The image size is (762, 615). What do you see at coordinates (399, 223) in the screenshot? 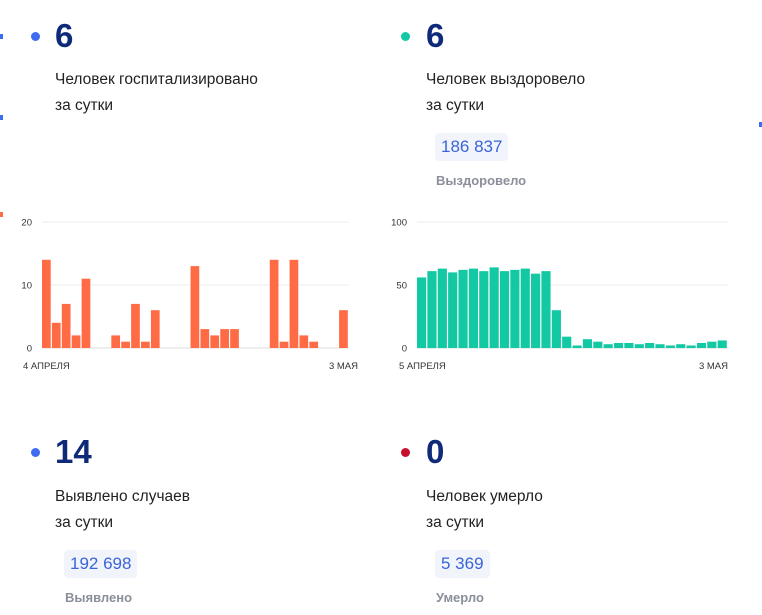
I see `recovered-y-tick-label: 100` at bounding box center [399, 223].